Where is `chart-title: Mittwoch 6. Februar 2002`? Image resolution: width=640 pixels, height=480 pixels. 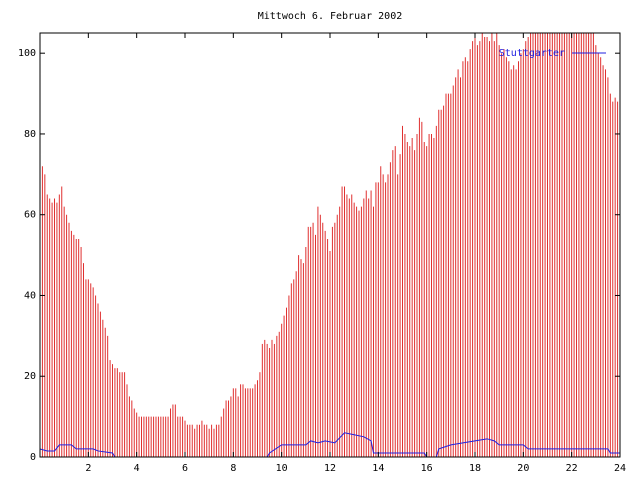
chart-title: Mittwoch 6. Februar 2002 is located at coordinates (330, 16).